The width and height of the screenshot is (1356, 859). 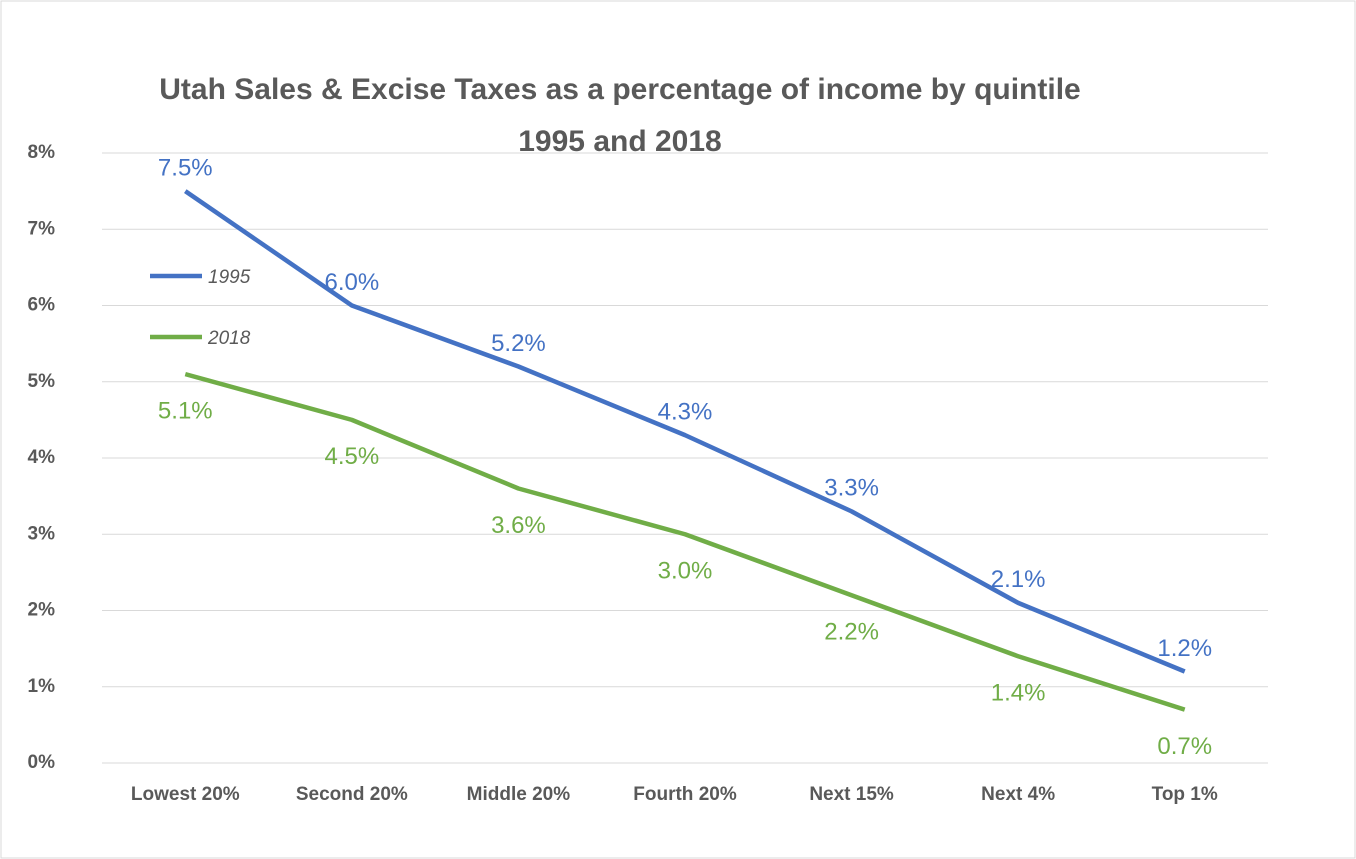 I want to click on data-label: 7.5%, so click(x=185, y=167).